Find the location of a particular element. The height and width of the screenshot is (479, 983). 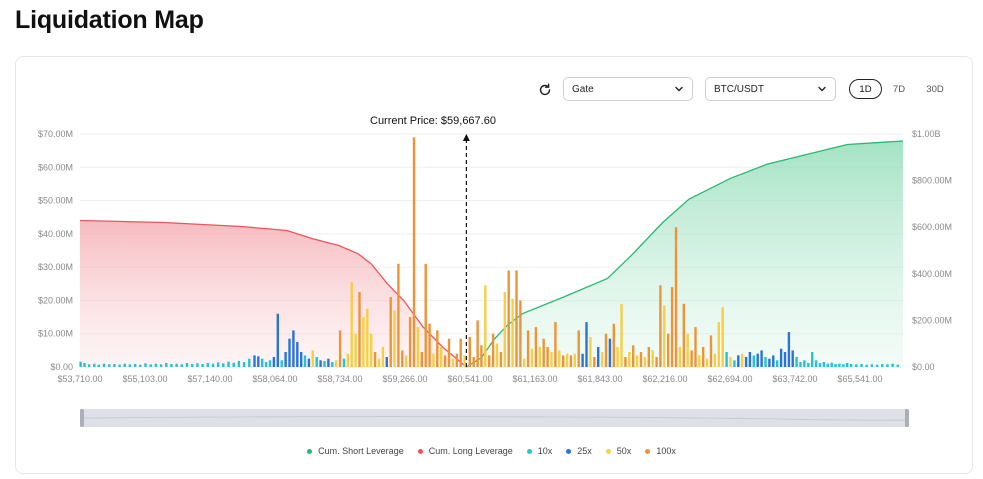

y-left-tick-label: $10.00M is located at coordinates (55, 334).